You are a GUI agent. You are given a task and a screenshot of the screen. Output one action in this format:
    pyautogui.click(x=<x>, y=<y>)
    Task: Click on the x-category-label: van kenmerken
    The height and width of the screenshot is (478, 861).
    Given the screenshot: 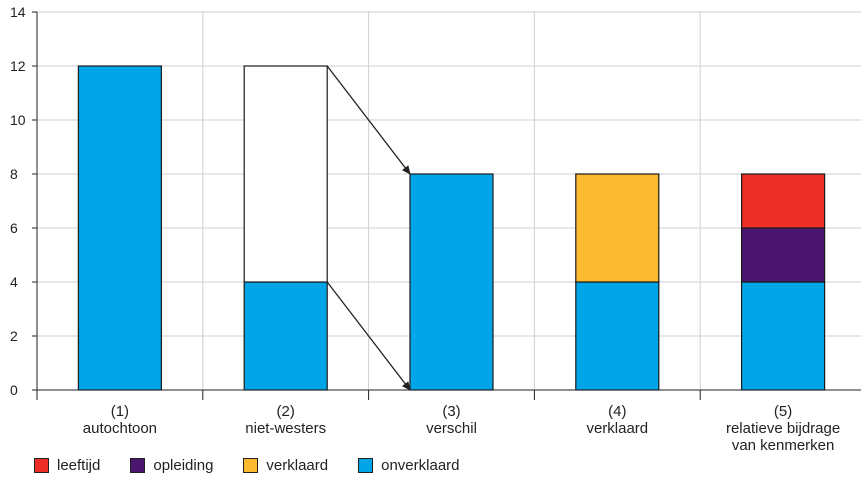 What is the action you would take?
    pyautogui.click(x=783, y=445)
    